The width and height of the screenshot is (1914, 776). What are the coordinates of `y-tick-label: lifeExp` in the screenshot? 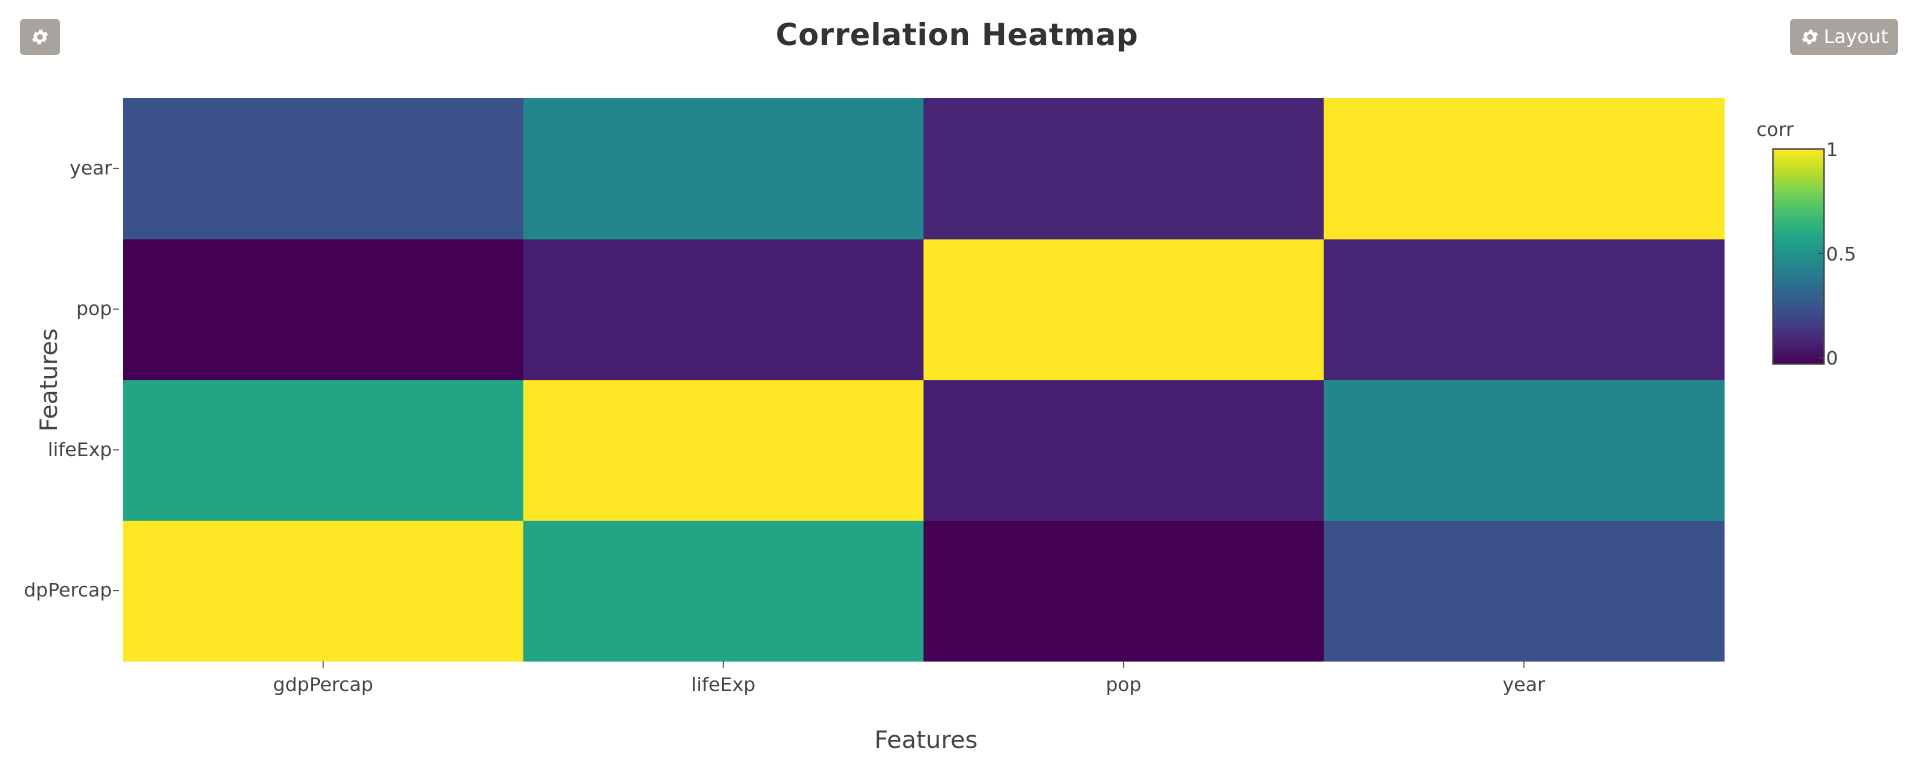 It's located at (80, 450).